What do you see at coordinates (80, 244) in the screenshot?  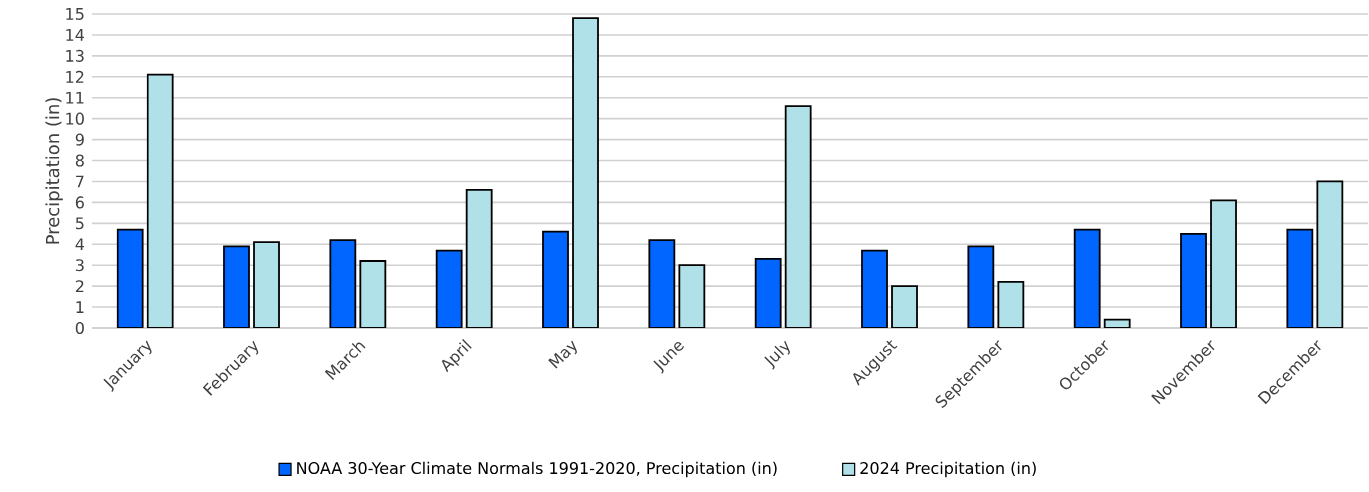 I see `y-tick-label: 4` at bounding box center [80, 244].